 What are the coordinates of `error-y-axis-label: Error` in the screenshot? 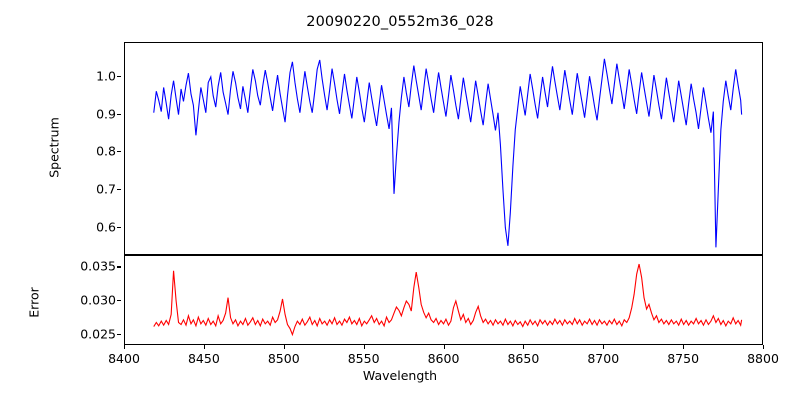 It's located at (34, 302).